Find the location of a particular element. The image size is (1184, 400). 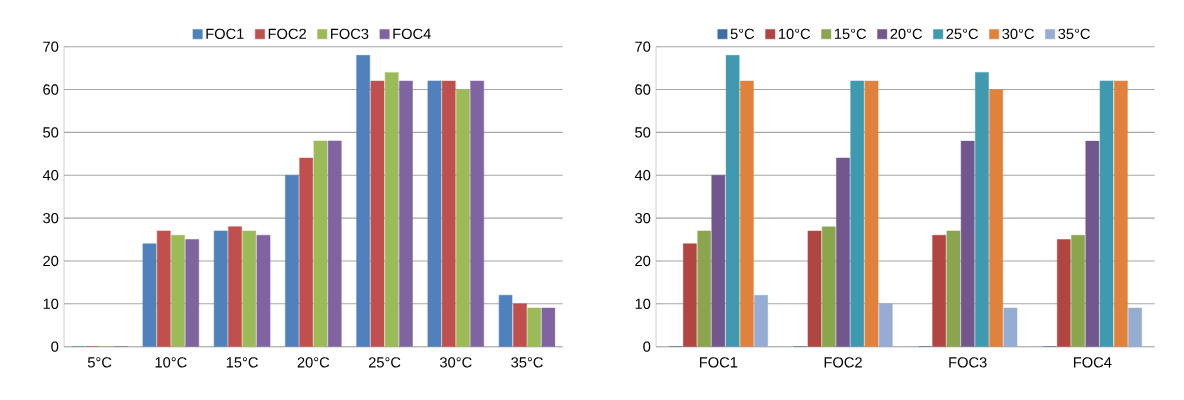

x-tick-label: FOC2 is located at coordinates (843, 362).